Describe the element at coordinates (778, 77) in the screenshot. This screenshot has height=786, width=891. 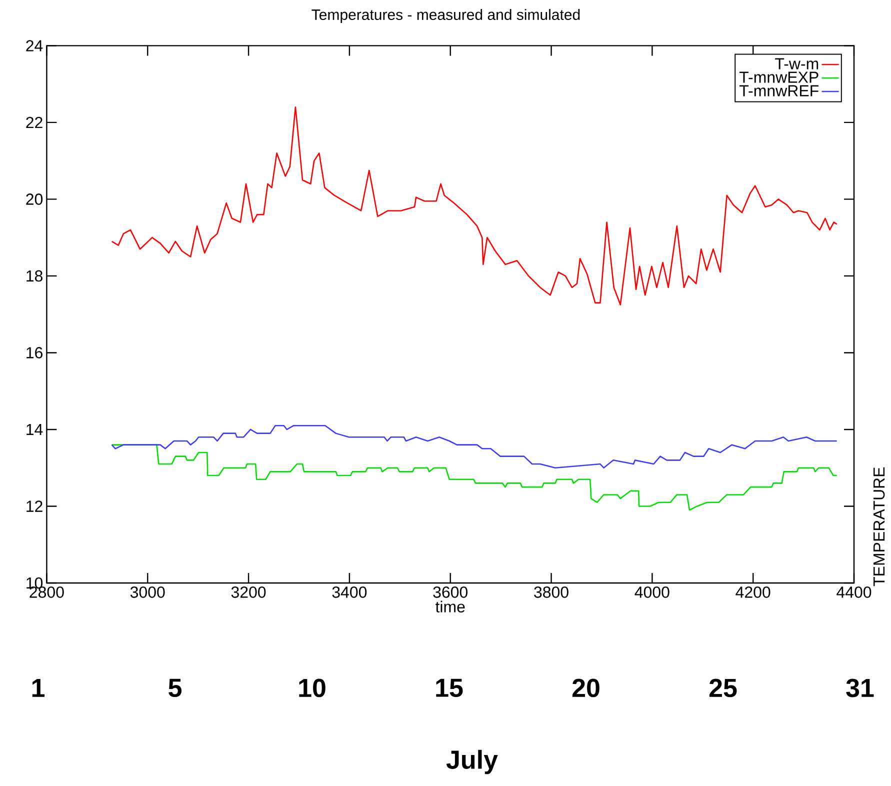
I see `legend-label: T-mnwEXP` at that location.